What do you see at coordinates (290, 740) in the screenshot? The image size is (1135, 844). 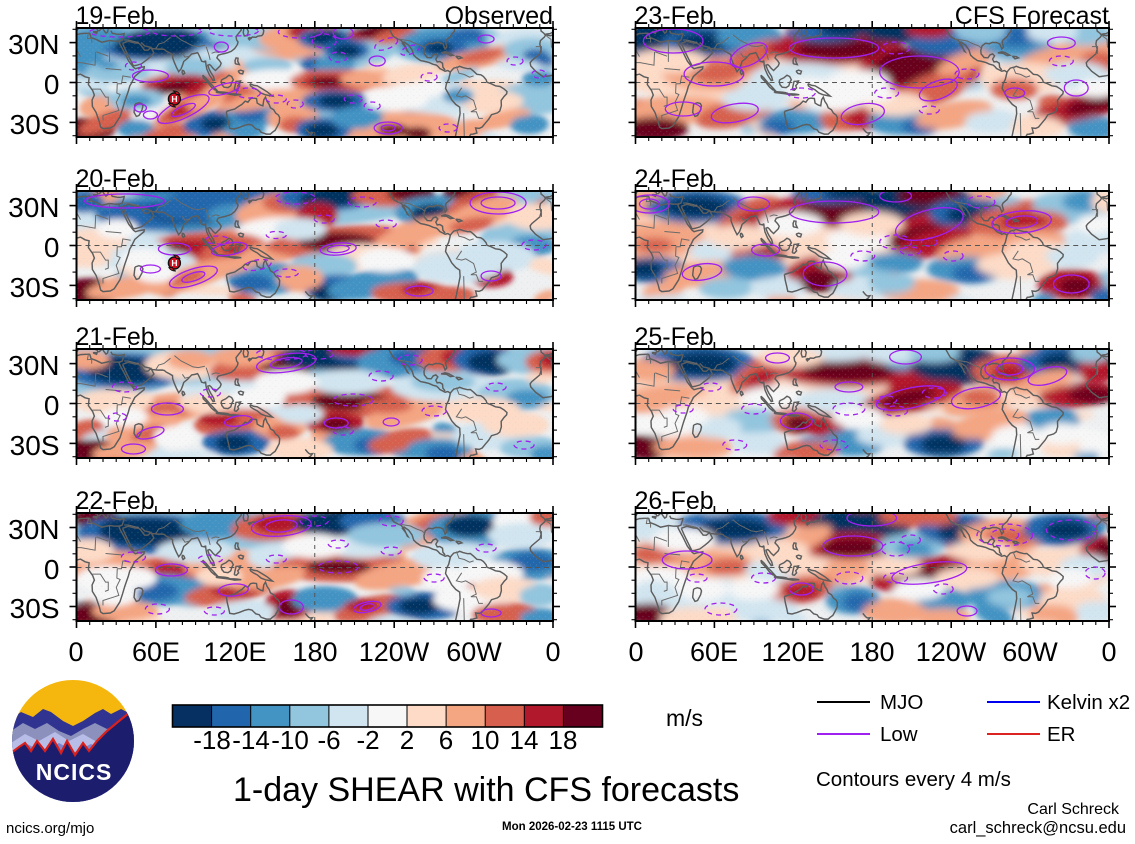 I see `svg-text: -10` at bounding box center [290, 740].